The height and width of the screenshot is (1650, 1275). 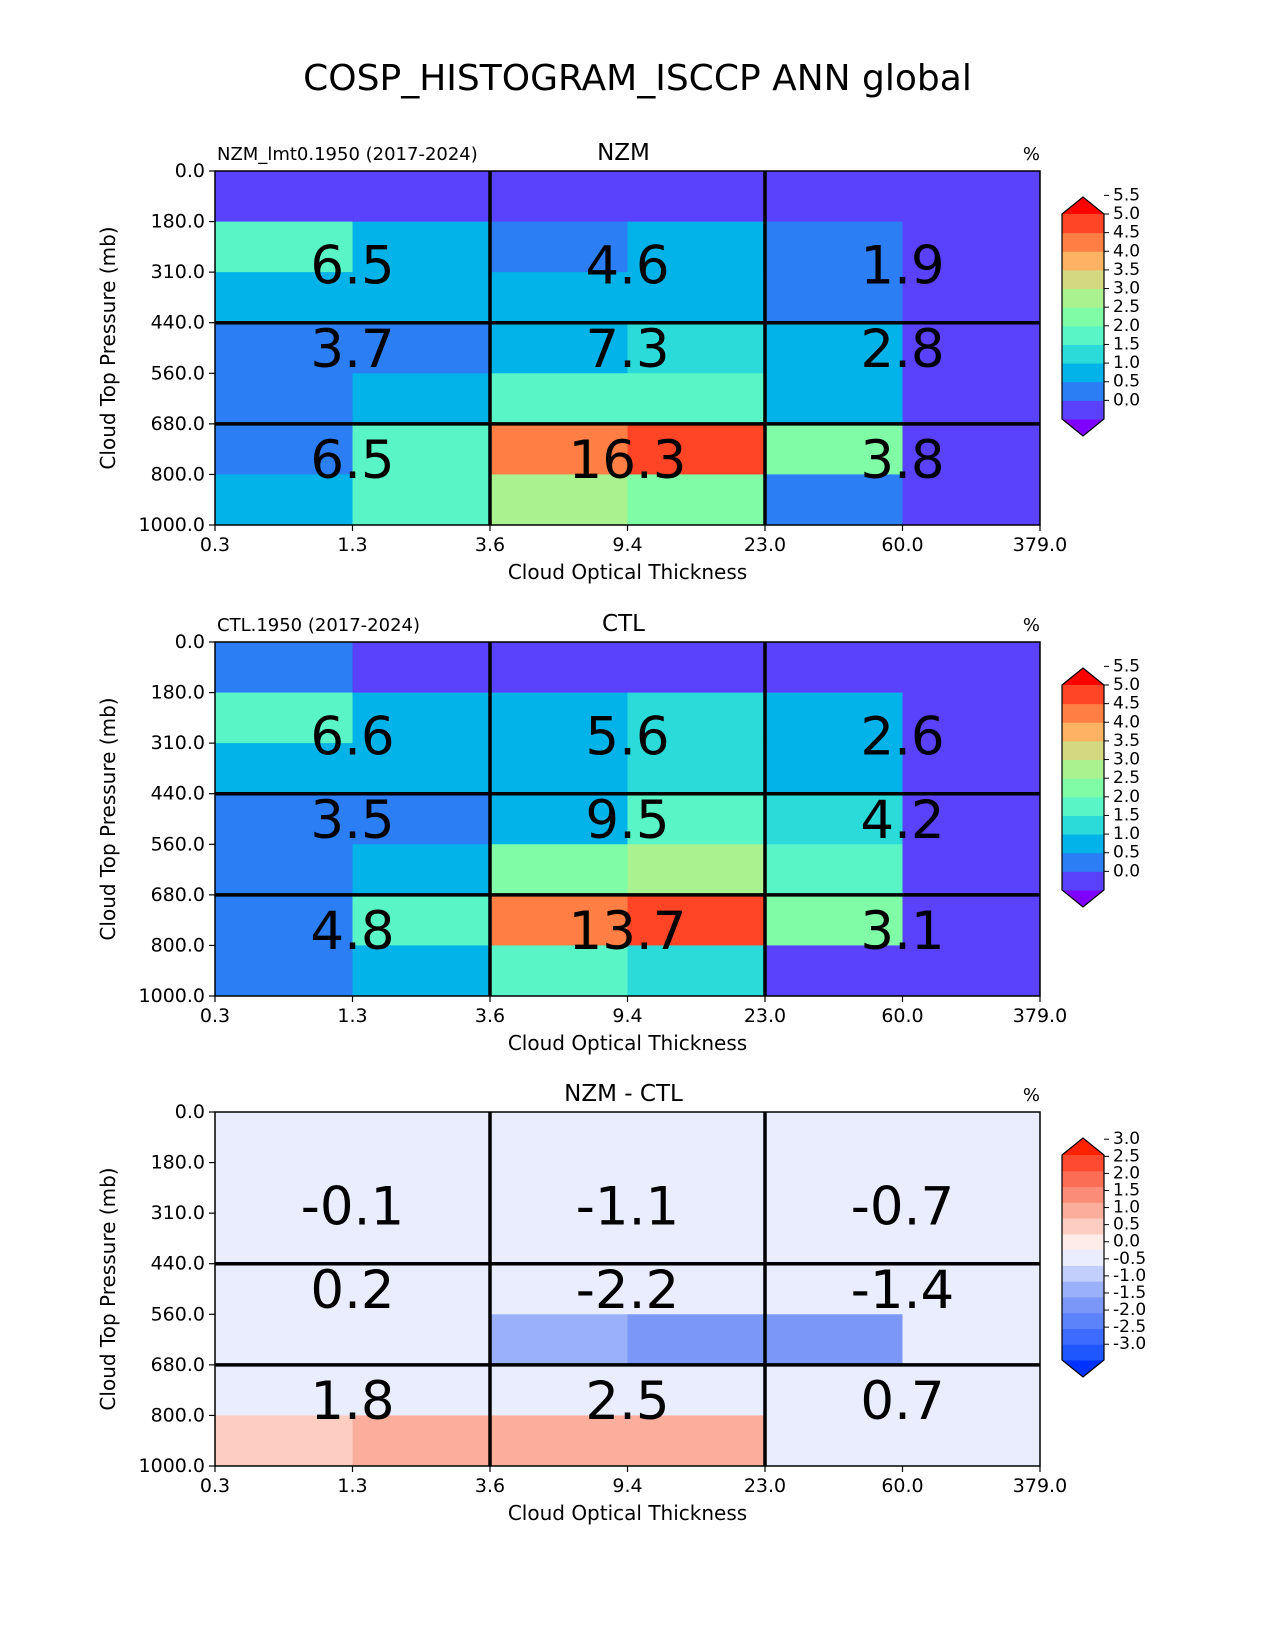 I want to click on block-value-label: -2.2, so click(x=627, y=1290).